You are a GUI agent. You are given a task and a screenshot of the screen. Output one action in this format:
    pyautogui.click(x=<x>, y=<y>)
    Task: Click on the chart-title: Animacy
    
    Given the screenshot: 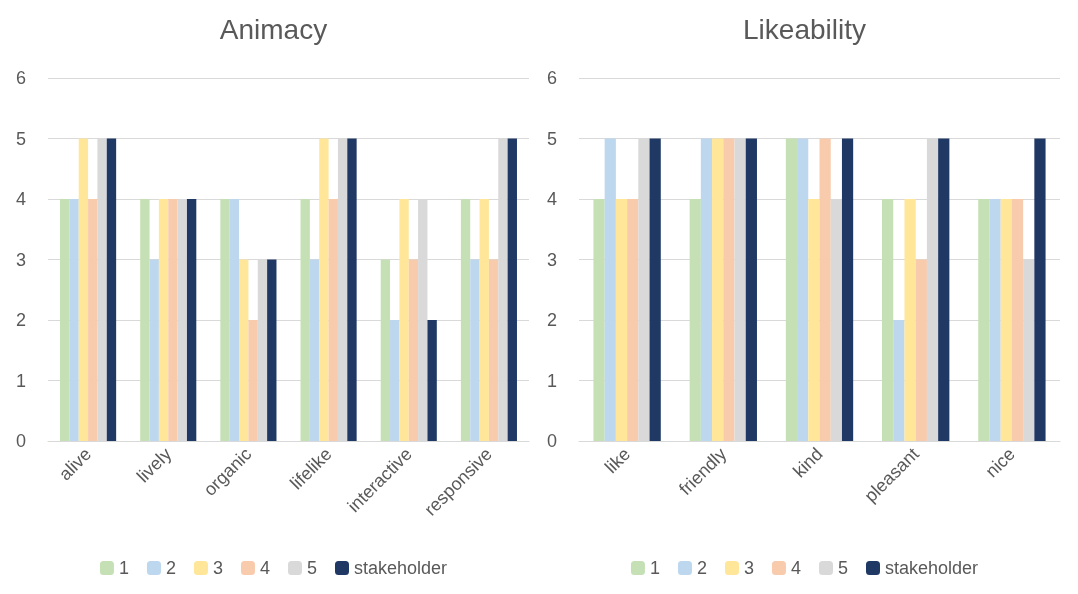 What is the action you would take?
    pyautogui.click(x=273, y=29)
    